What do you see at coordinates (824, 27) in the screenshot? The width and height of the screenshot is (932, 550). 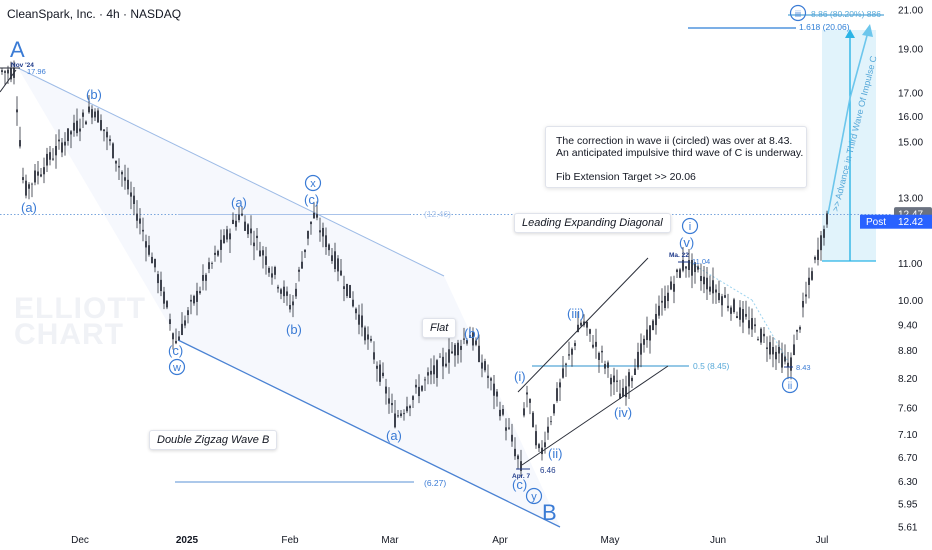 I see `fib-1618-label: 1.618 (20.06)` at bounding box center [824, 27].